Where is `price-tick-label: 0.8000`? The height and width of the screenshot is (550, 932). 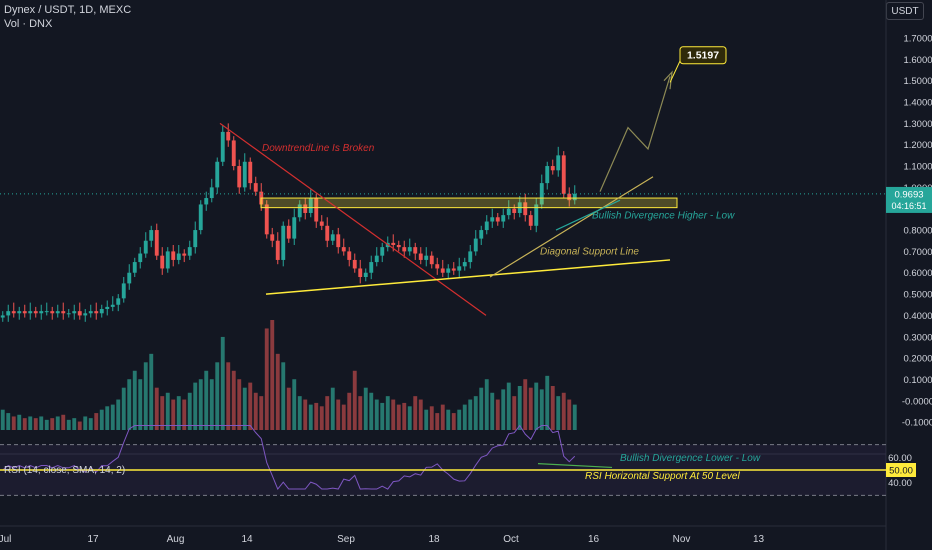 price-tick-label: 0.8000 is located at coordinates (917, 231).